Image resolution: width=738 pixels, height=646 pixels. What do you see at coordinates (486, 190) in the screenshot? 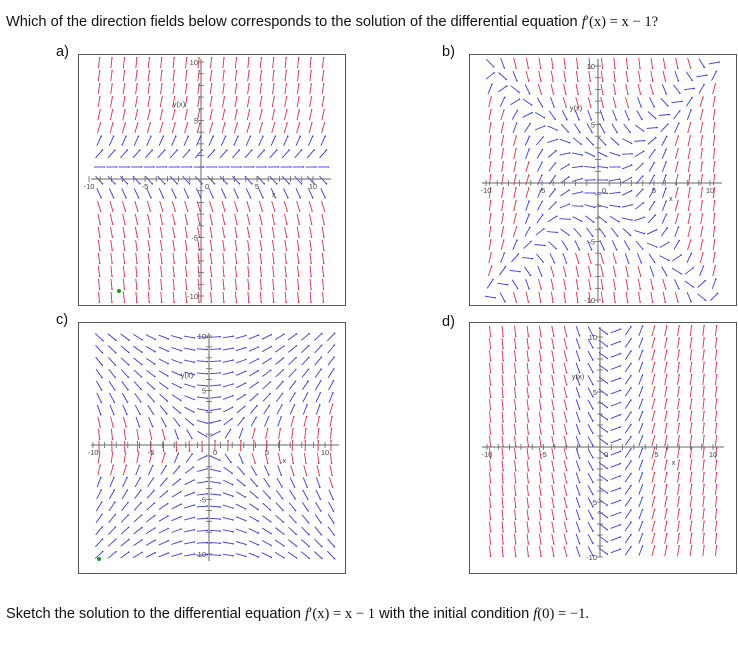
I see `tick-label-xmin: -10` at bounding box center [486, 190].